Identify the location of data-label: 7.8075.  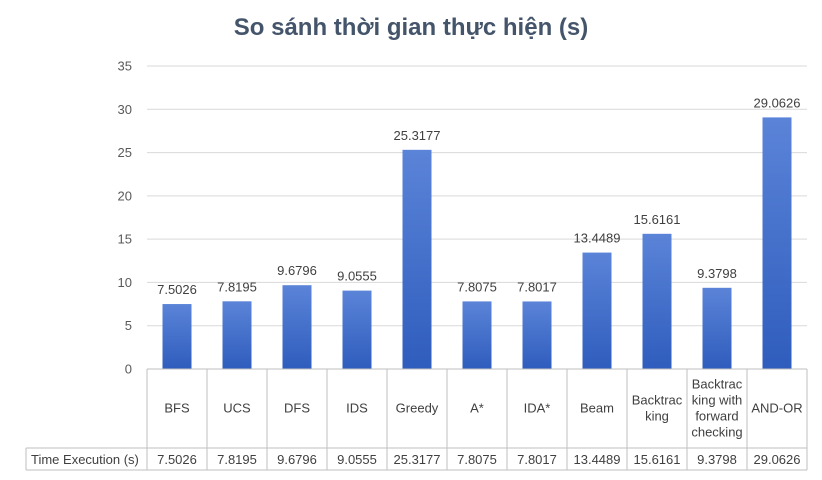
(477, 286).